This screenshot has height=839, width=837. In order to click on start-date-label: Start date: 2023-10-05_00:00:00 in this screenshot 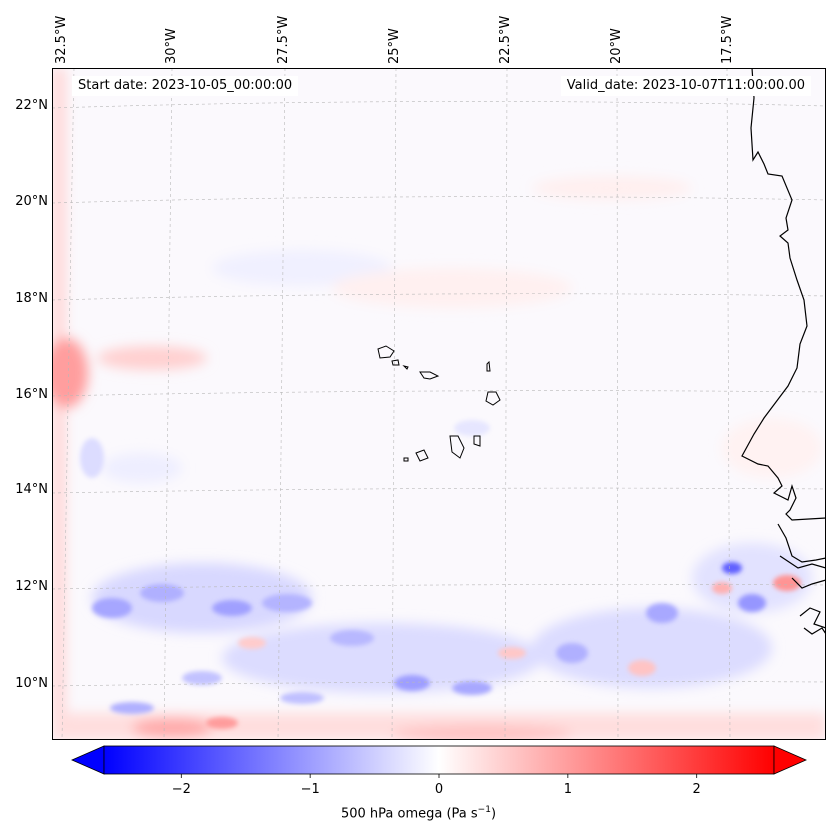, I will do `click(185, 86)`.